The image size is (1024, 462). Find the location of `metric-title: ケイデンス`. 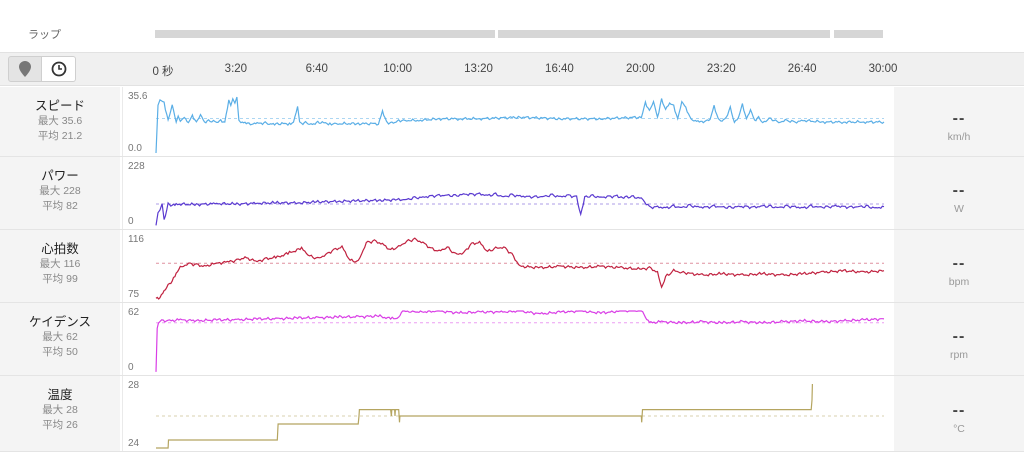

metric-title: ケイデンス is located at coordinates (59, 322).